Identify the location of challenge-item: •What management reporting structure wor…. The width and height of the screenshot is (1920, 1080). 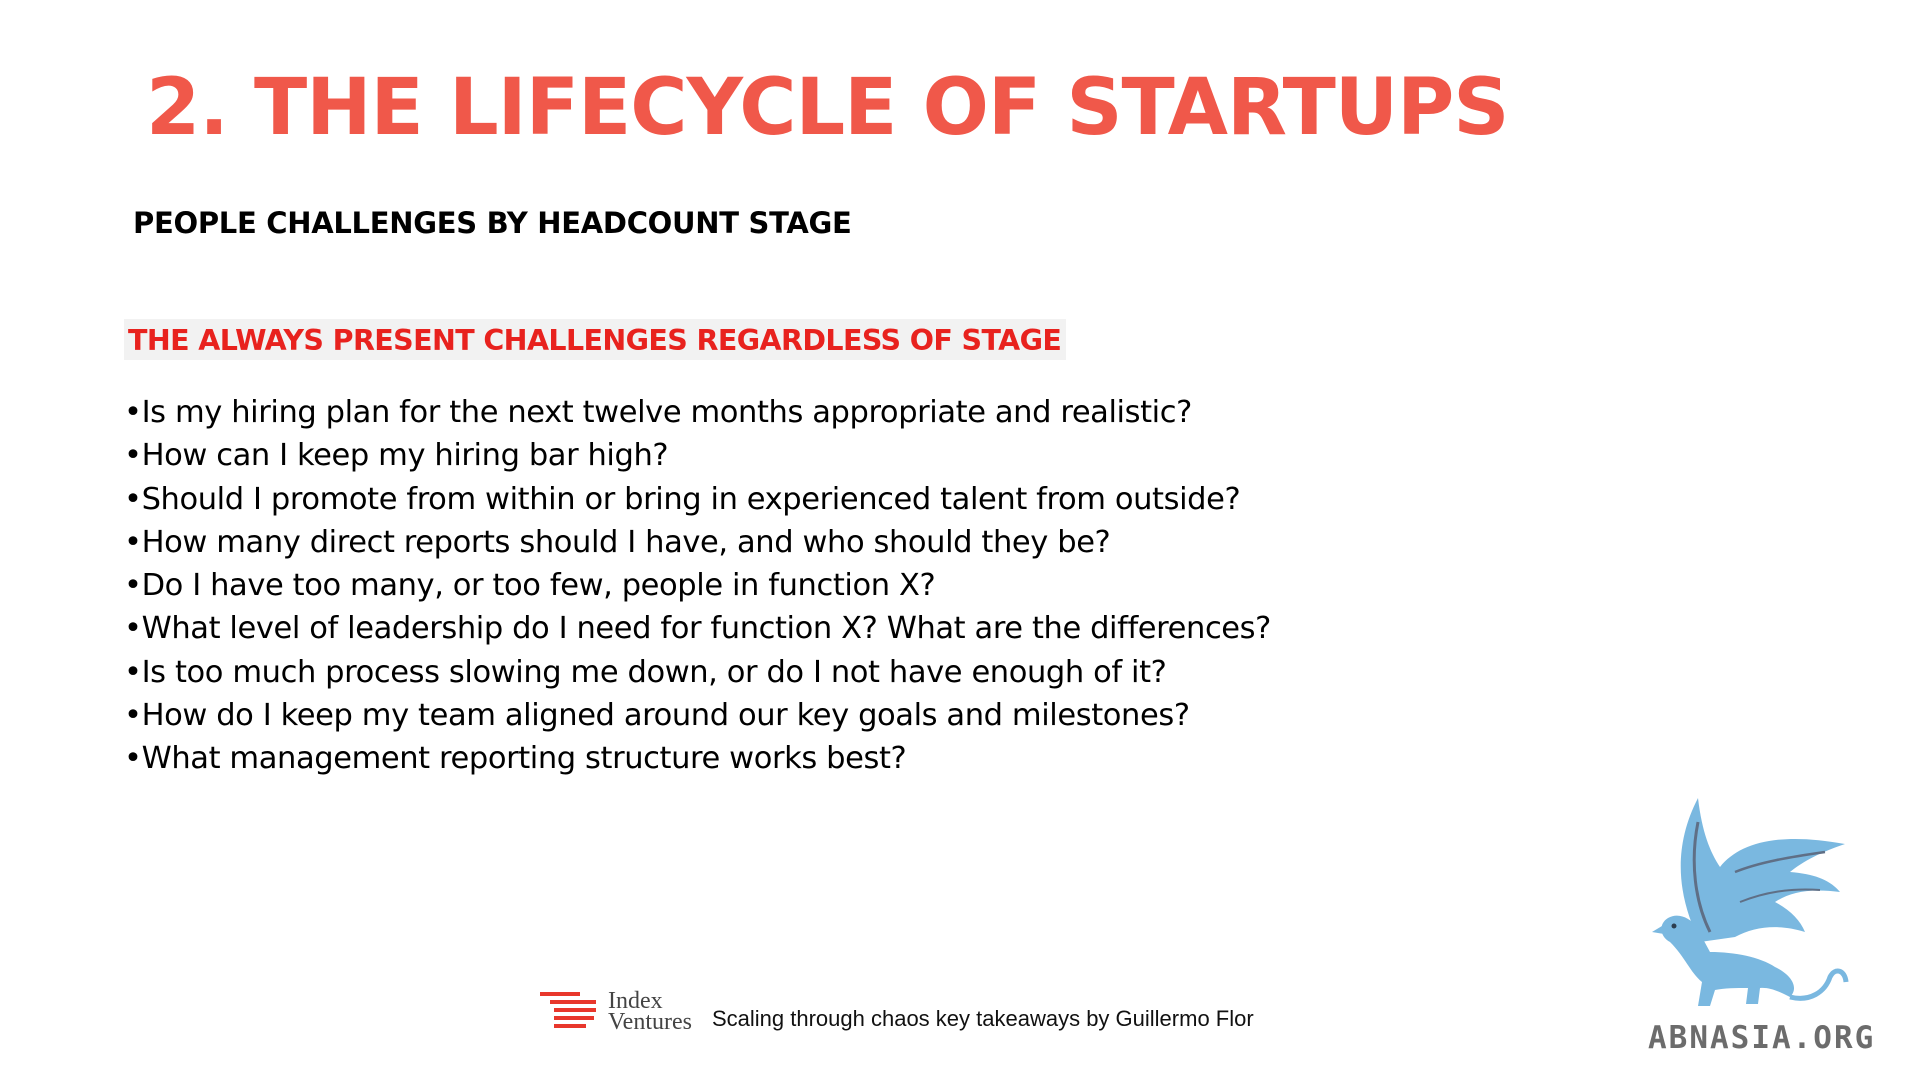
(515, 759).